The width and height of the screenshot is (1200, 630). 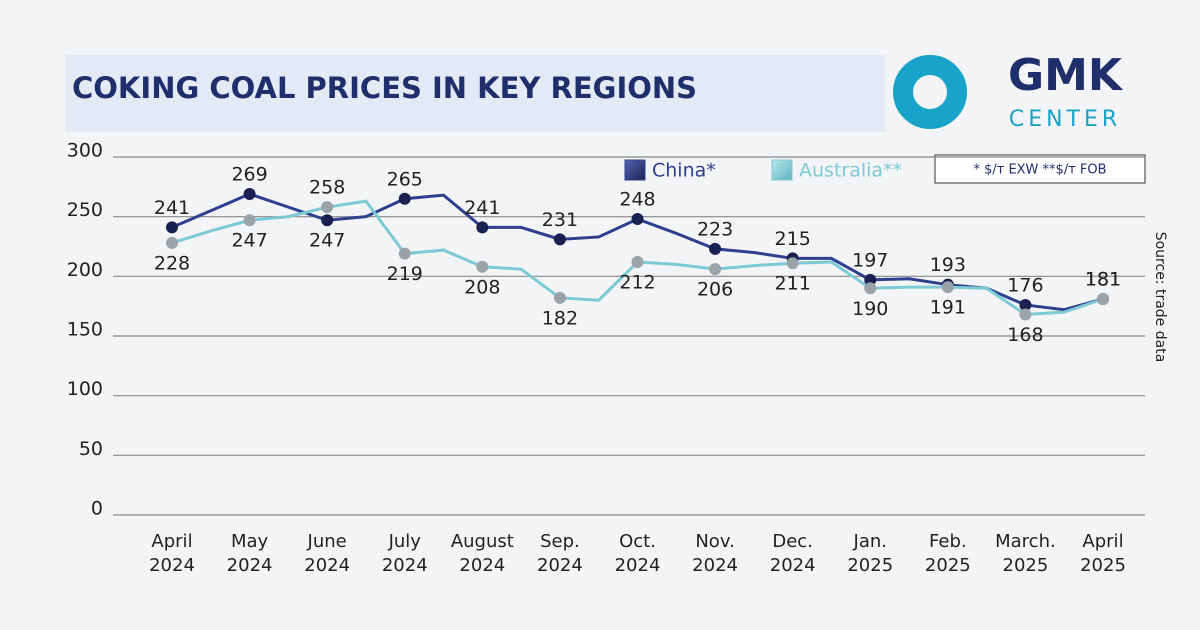 What do you see at coordinates (404, 553) in the screenshot?
I see `x-tick-label: July 2024` at bounding box center [404, 553].